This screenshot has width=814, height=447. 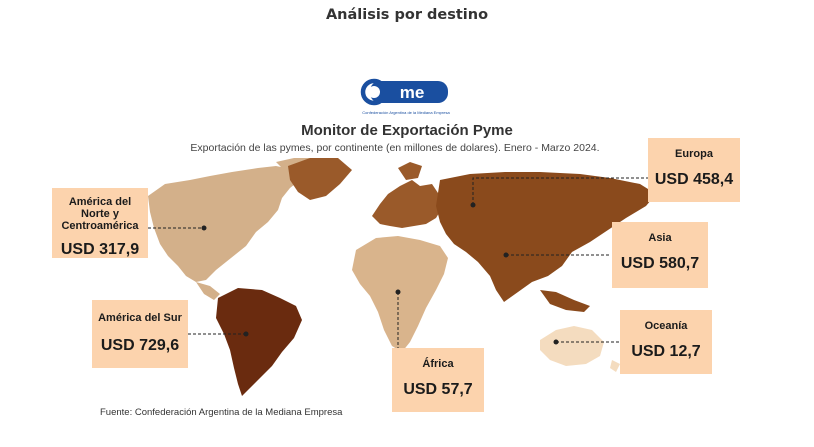 I want to click on callout-oceania: Oceanía USD 12,7, so click(x=666, y=342).